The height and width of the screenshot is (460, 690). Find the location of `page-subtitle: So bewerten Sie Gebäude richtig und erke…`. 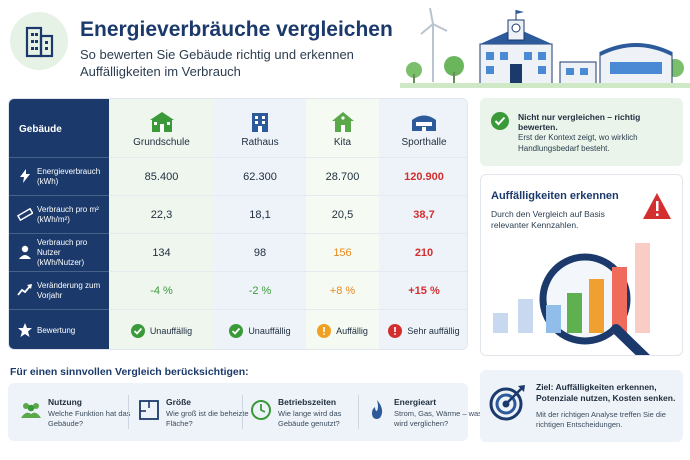

page-subtitle: So bewerten Sie Gebäude richtig und erke… is located at coordinates (217, 63).